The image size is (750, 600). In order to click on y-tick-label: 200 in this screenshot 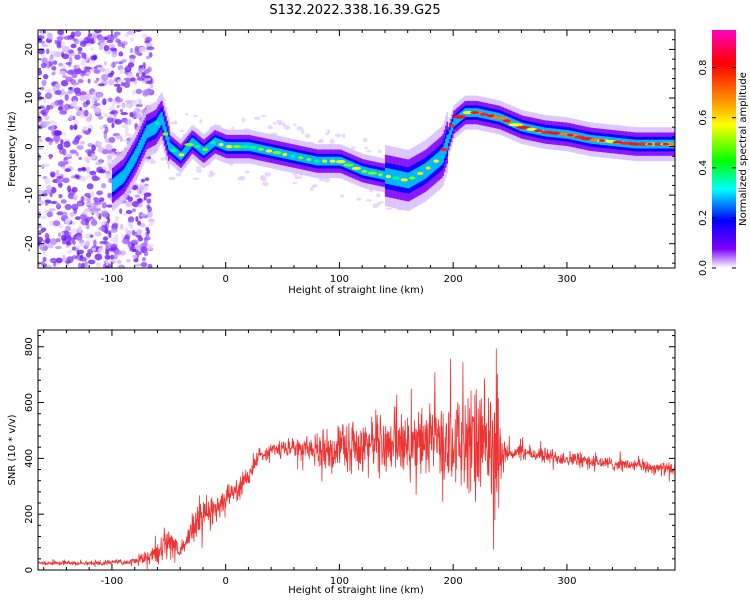, I will do `click(29, 514)`.